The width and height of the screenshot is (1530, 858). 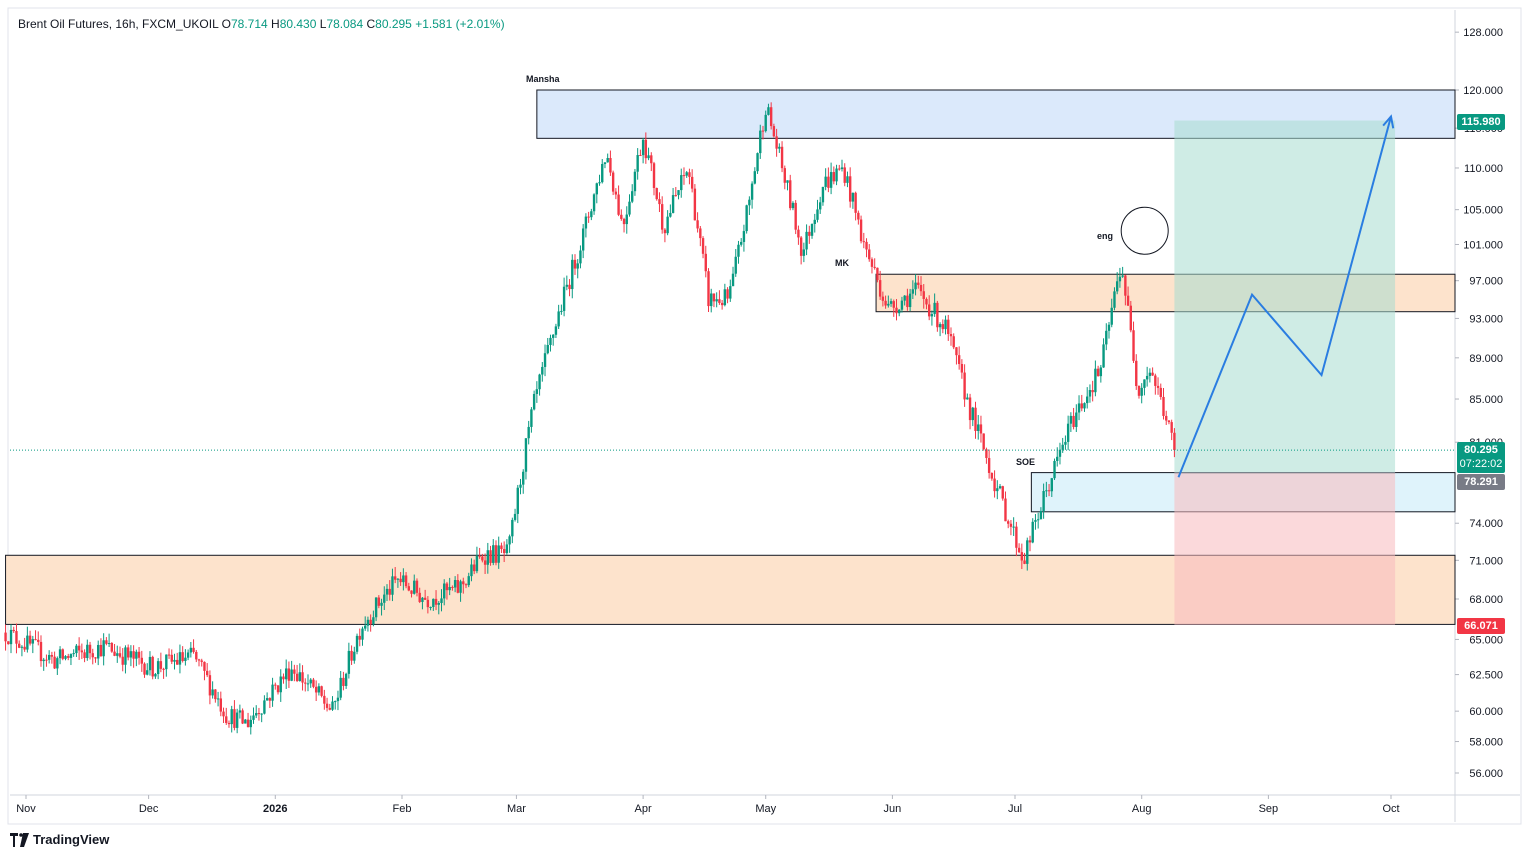 I want to click on position-loss-zone, so click(x=1285, y=548).